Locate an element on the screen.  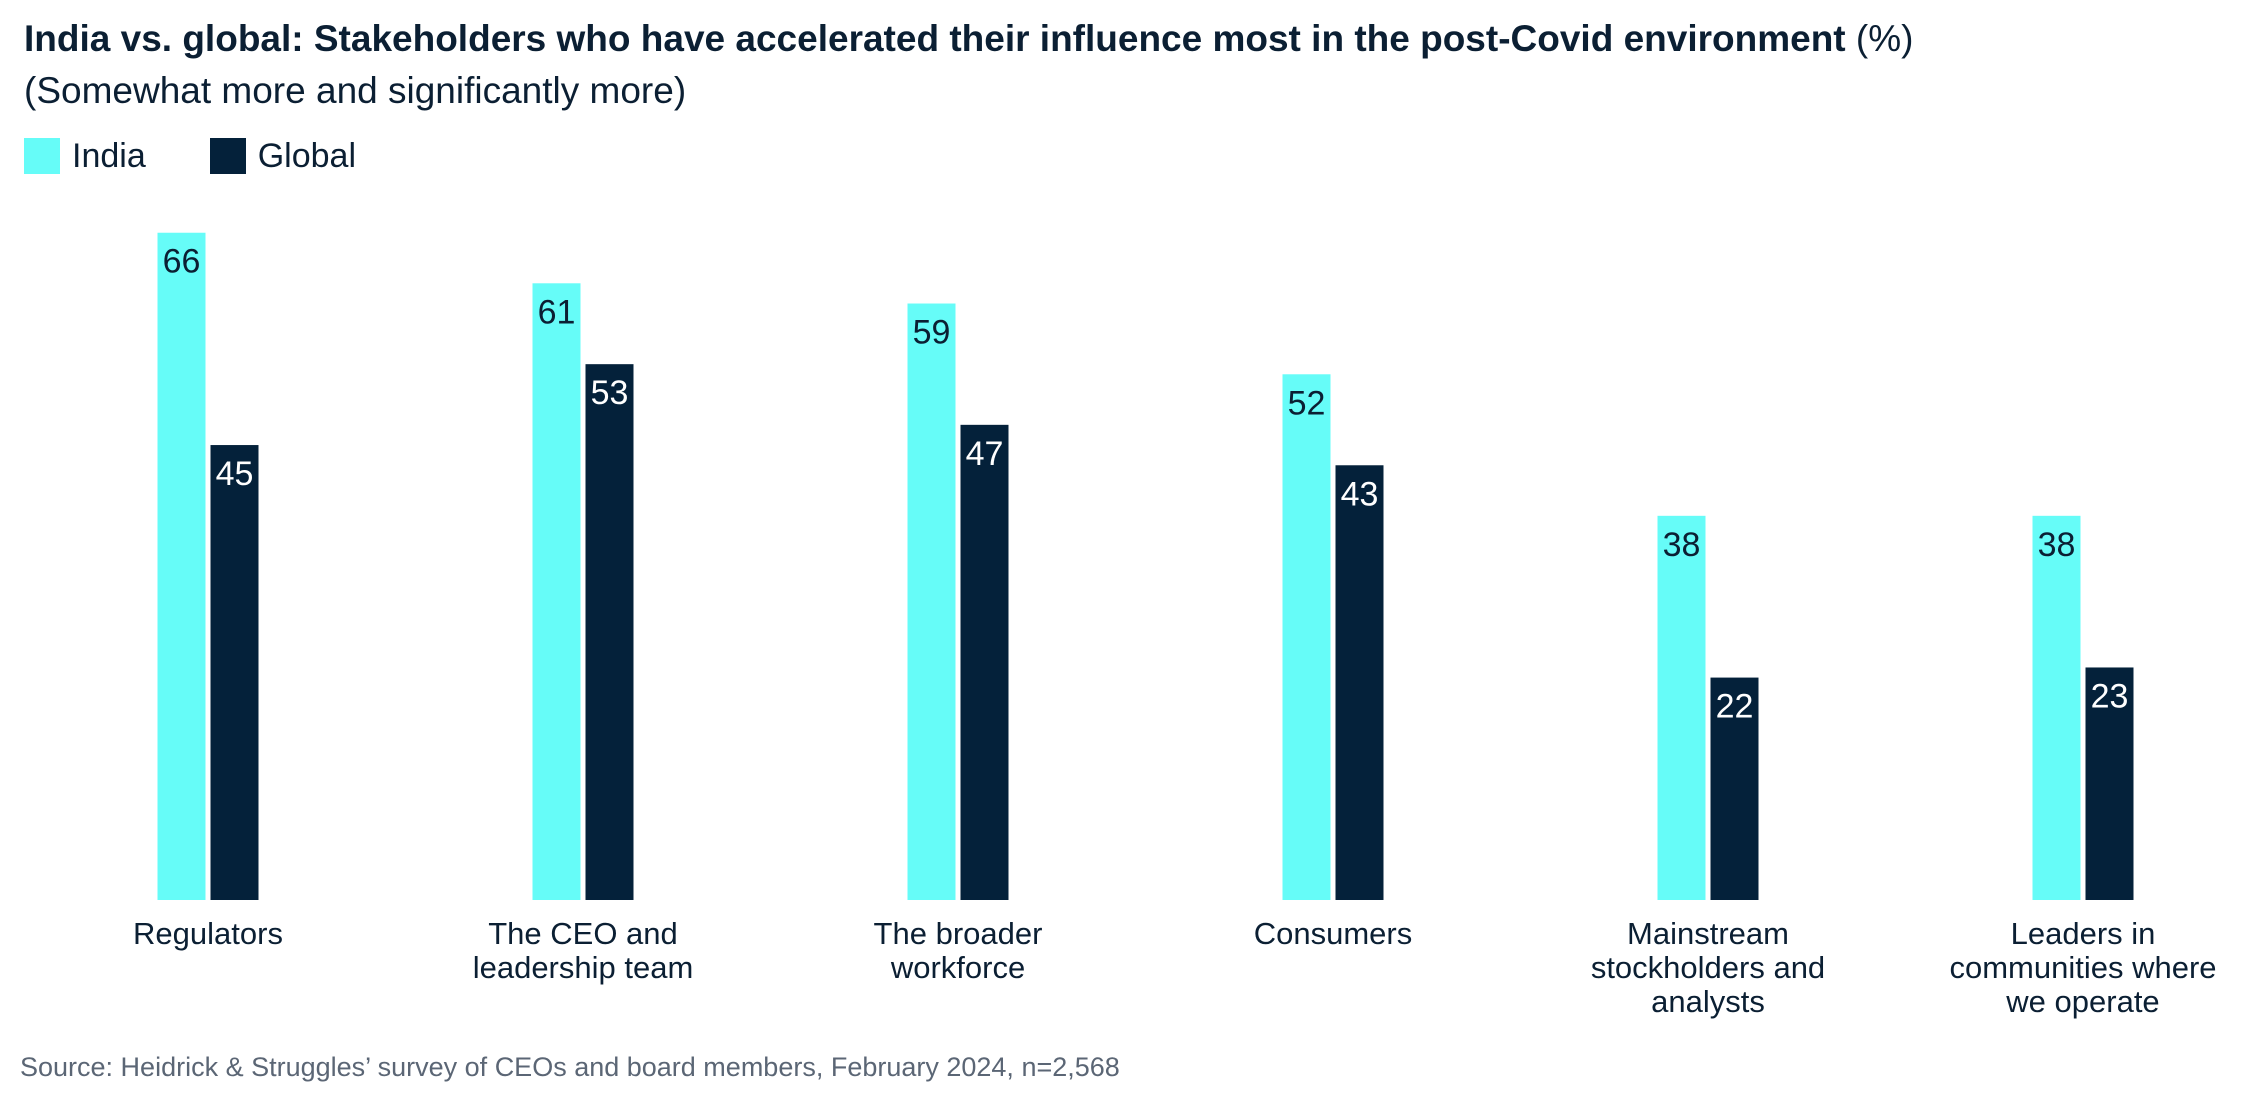
legend: India Global is located at coordinates (222, 156).